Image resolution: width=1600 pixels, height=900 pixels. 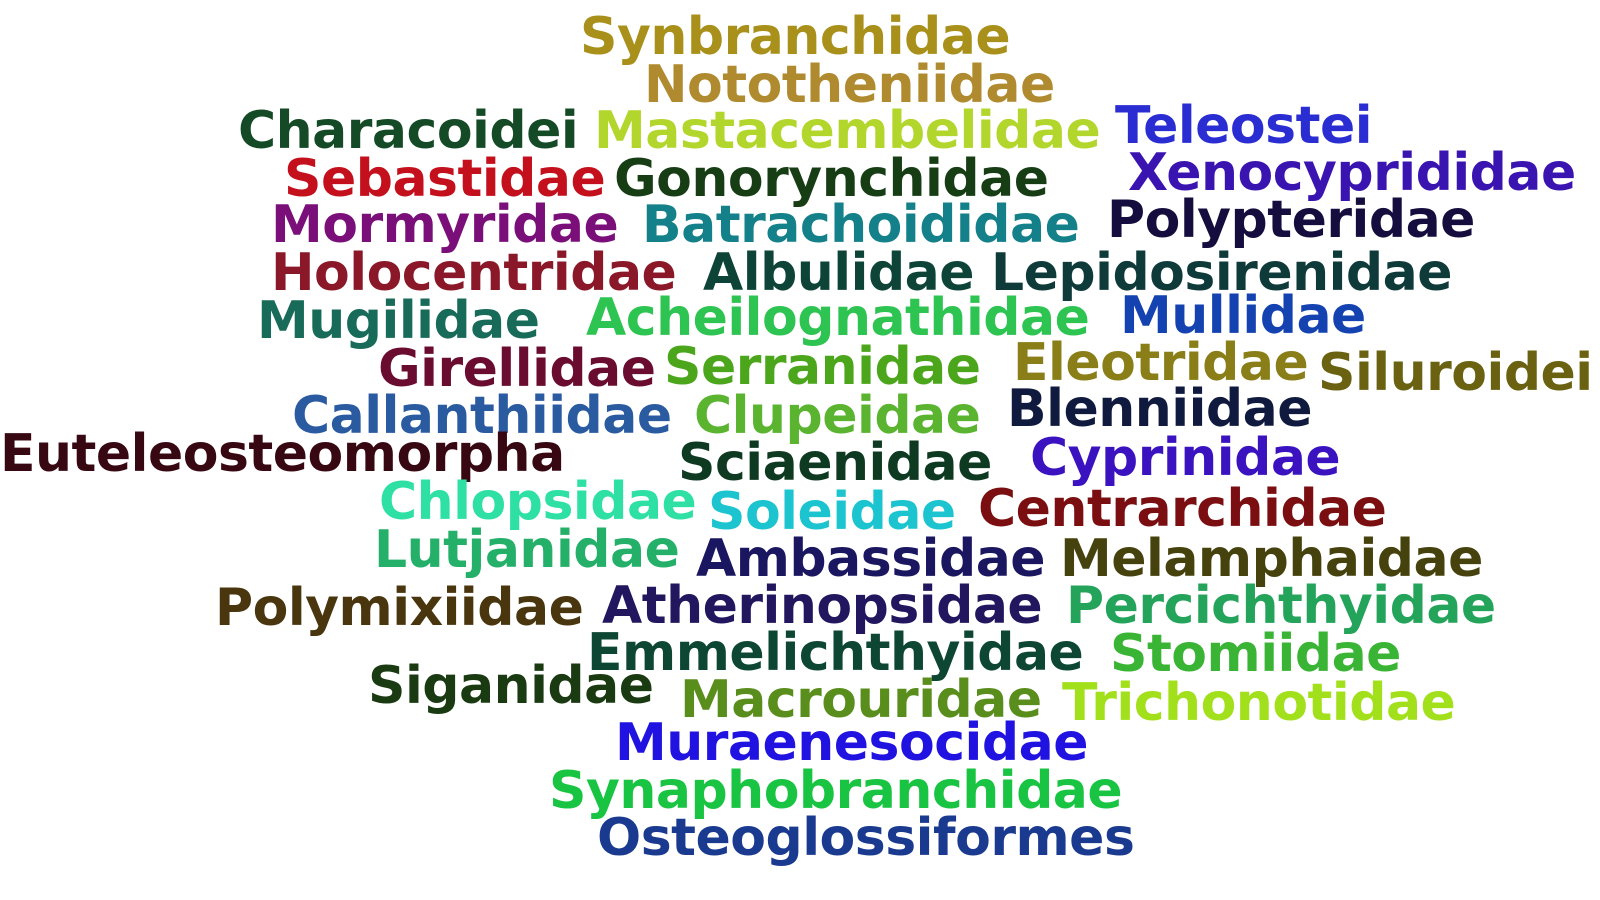 I want to click on word-xenocyprididae: Xenocyprididae, so click(x=1352, y=173).